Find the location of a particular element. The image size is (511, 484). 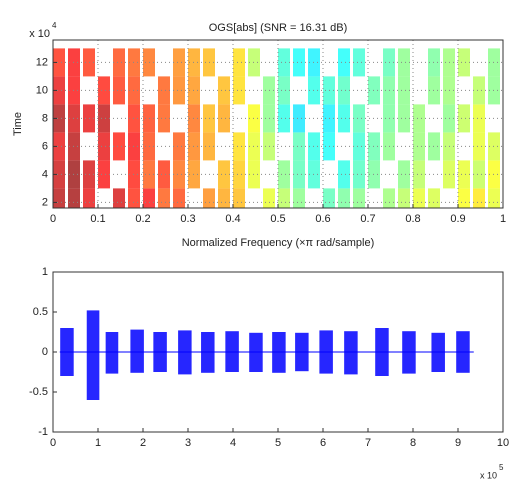

y-tick-label: 0 is located at coordinates (45, 352).